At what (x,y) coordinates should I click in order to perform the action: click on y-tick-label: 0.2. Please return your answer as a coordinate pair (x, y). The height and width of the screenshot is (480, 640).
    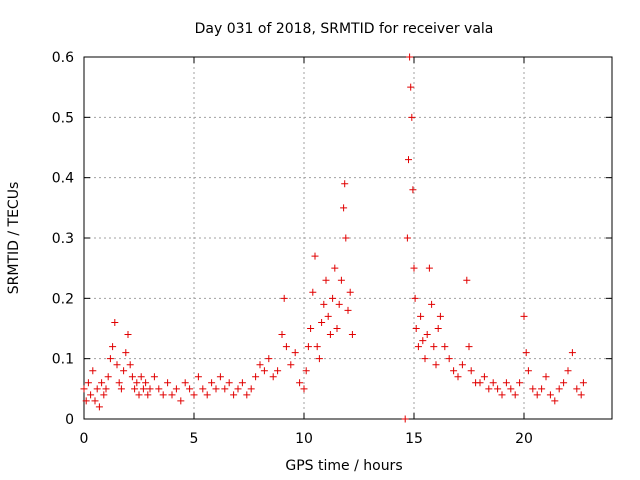
    Looking at the image, I should click on (63, 299).